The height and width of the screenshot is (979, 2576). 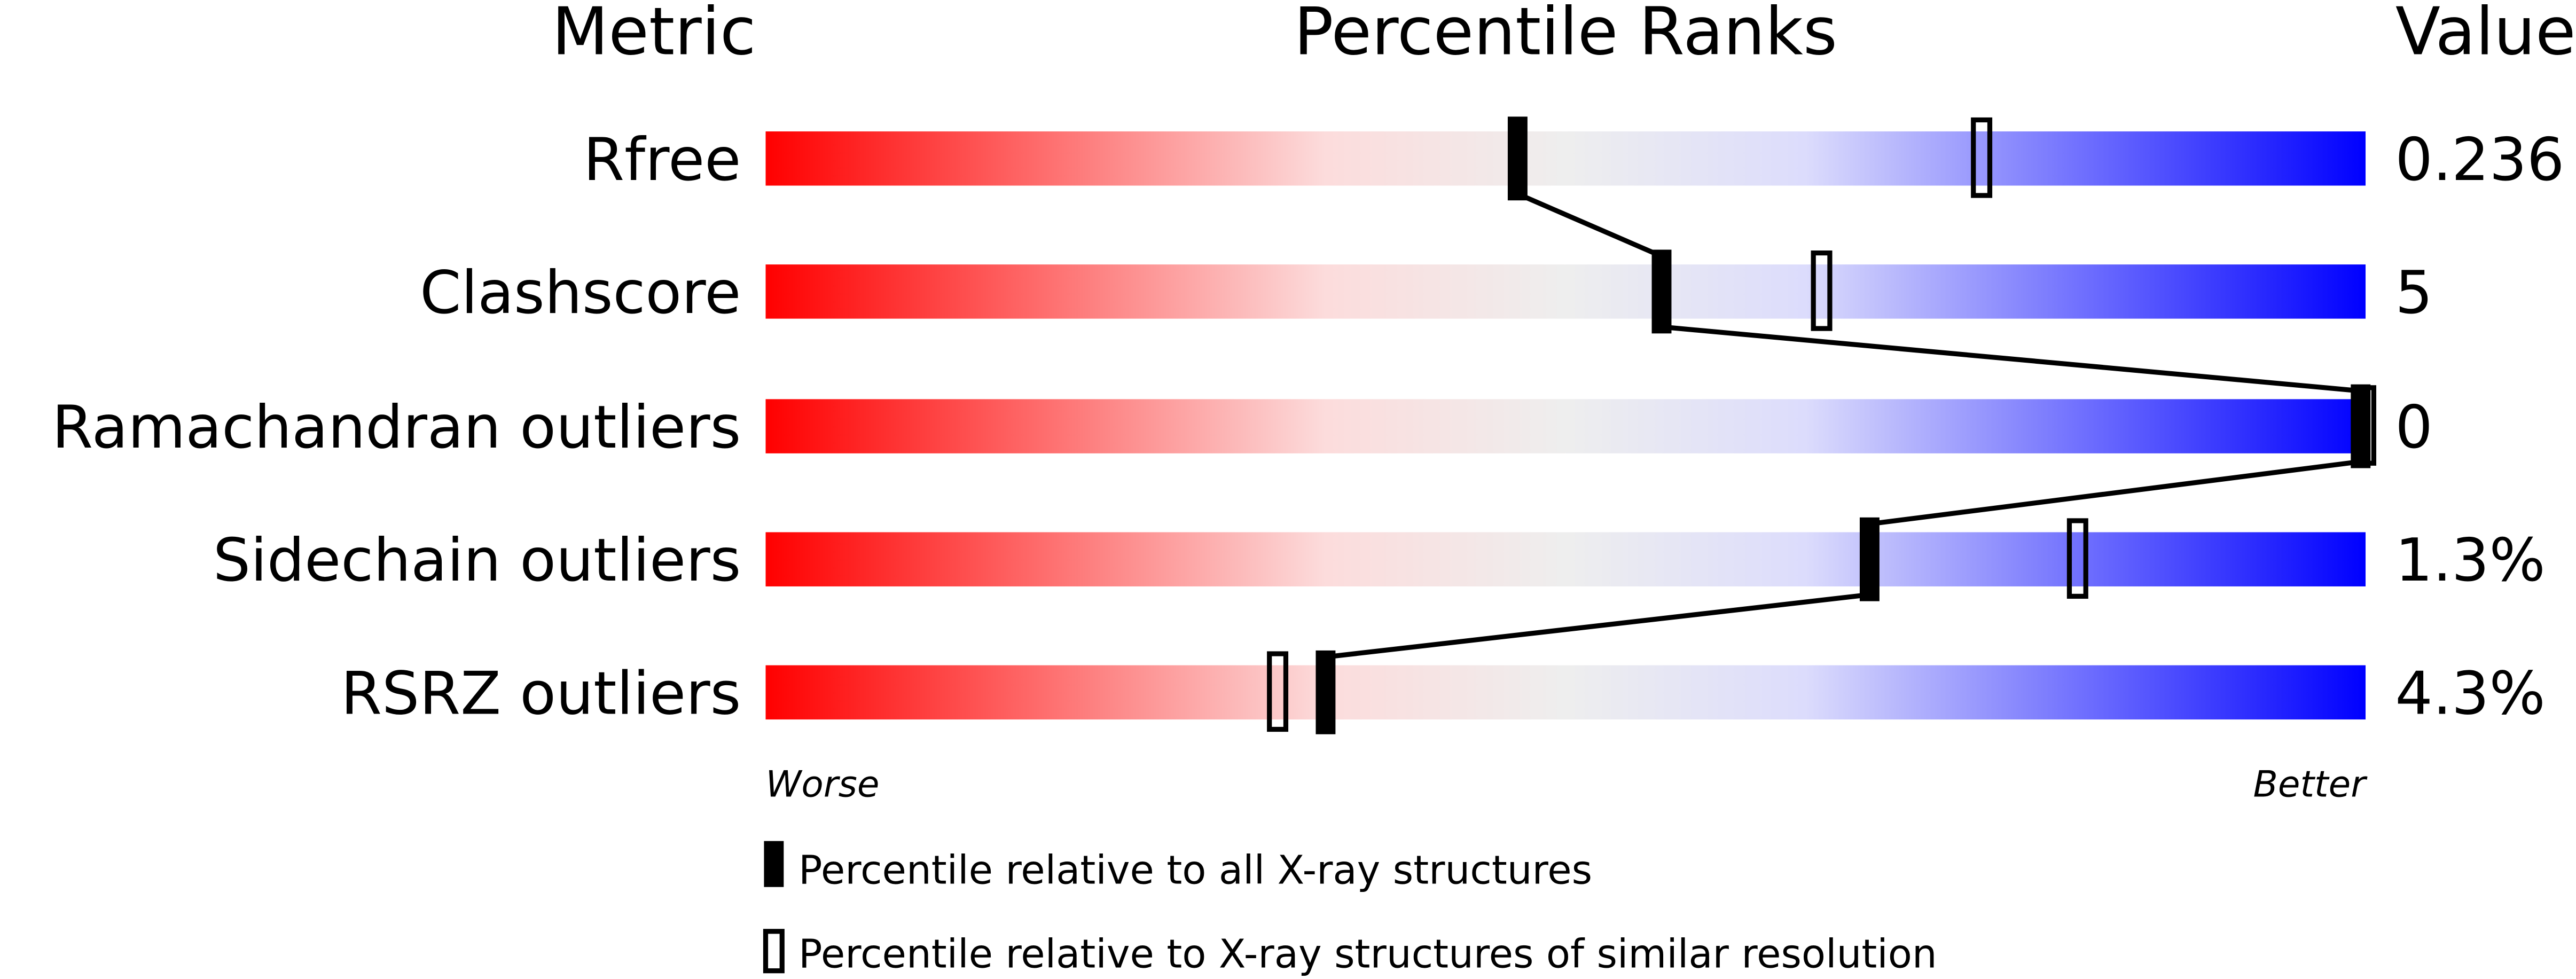 I want to click on header-value: Value, so click(x=2485, y=35).